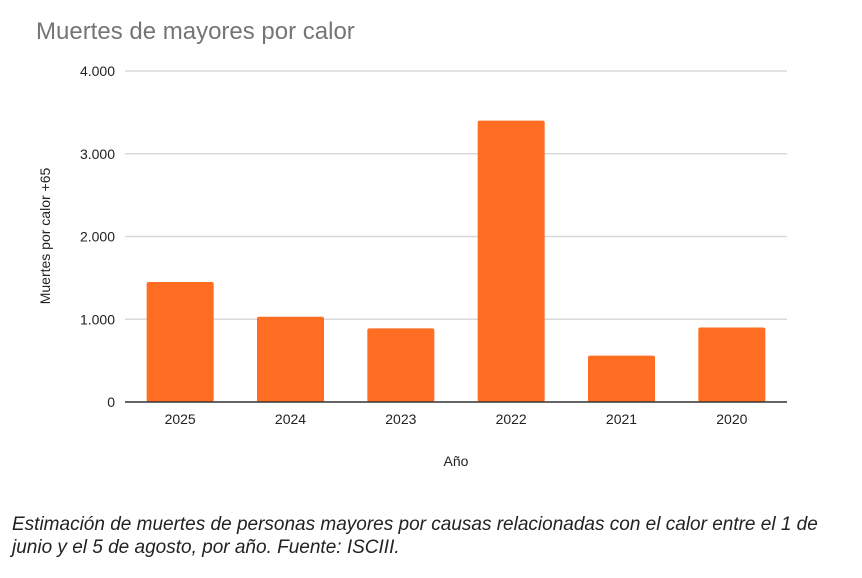 This screenshot has height=578, width=862. I want to click on y-tick-label: 2.000, so click(97, 237).